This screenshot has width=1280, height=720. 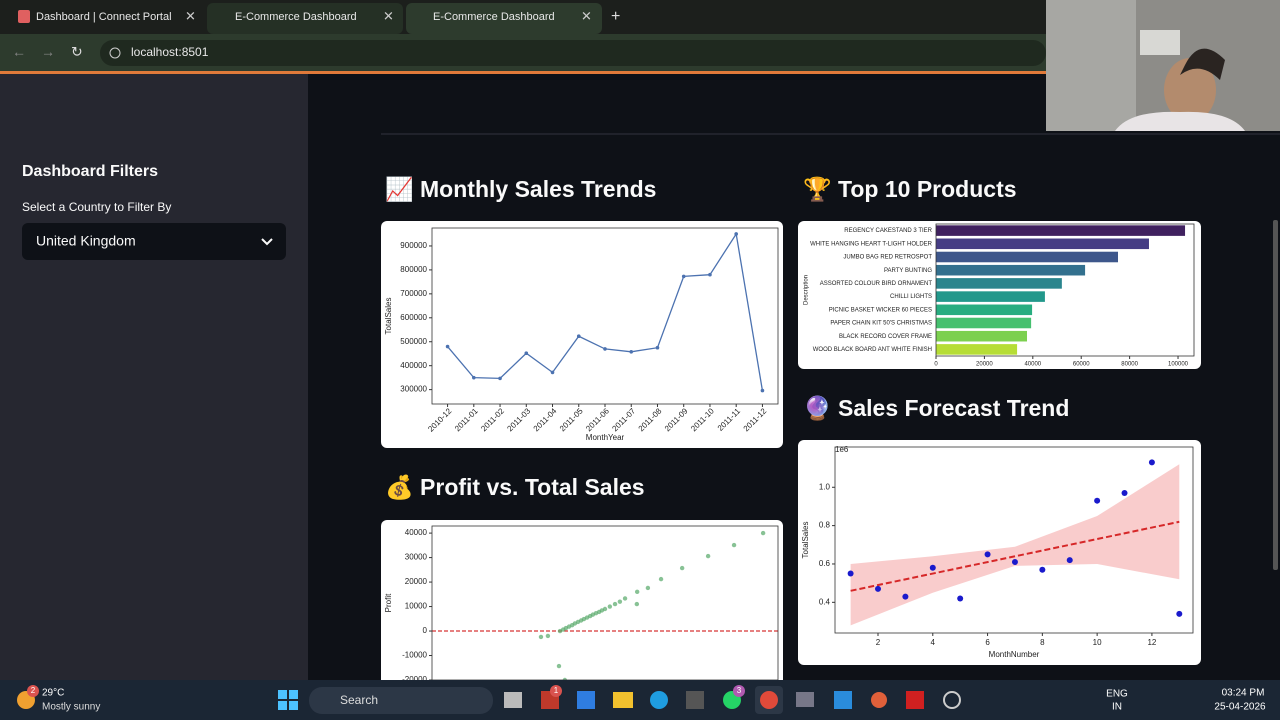 What do you see at coordinates (1081, 365) in the screenshot?
I see `x-tick-label: 60000` at bounding box center [1081, 365].